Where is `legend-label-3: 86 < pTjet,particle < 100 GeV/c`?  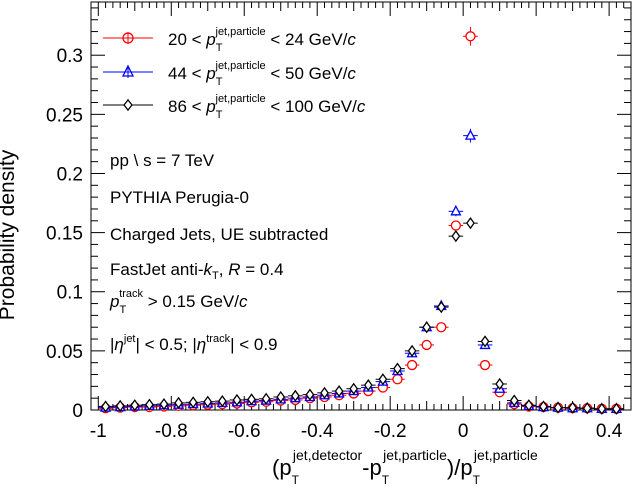
legend-label-3: 86 < pTjet,particle < 100 GeV/c is located at coordinates (267, 107).